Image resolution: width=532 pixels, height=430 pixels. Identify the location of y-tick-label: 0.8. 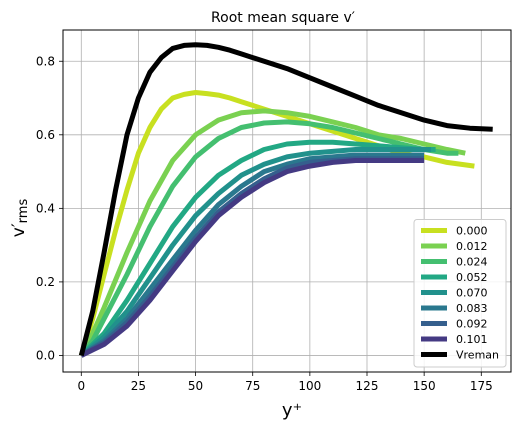
(45, 61).